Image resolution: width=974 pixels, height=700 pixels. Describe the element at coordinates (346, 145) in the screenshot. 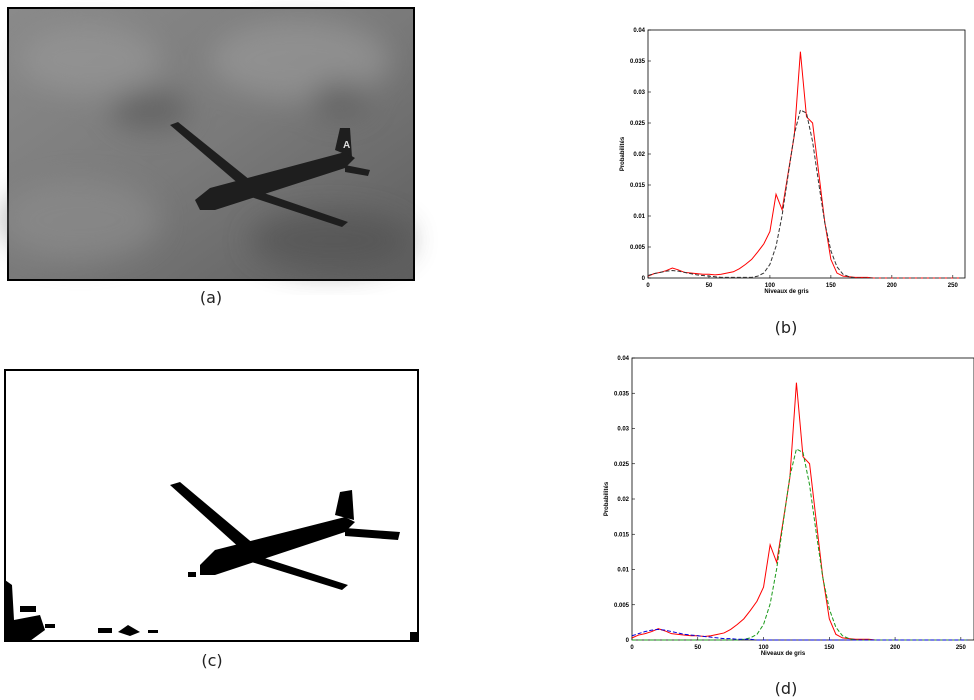

I see `svg-text: A` at that location.